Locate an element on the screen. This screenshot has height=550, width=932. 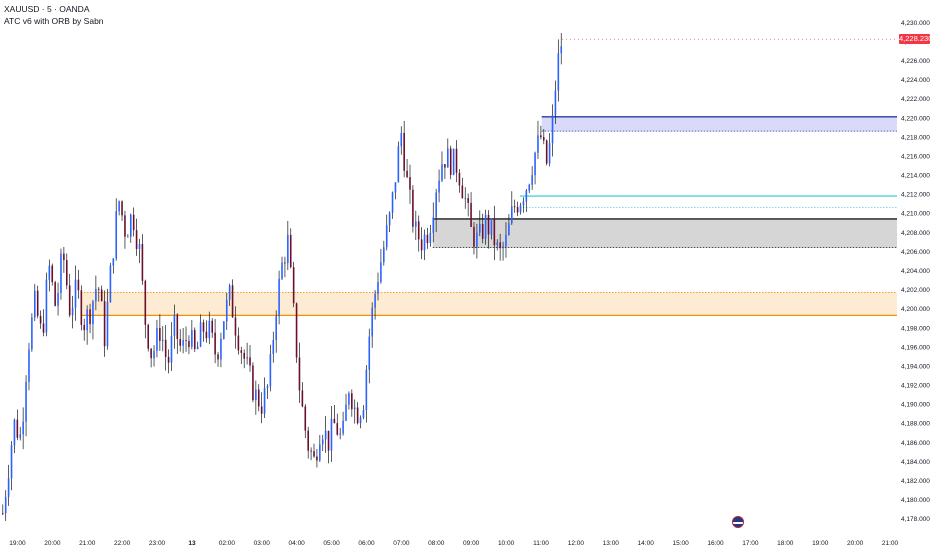
x-tick-label: 22:00 is located at coordinates (122, 543).